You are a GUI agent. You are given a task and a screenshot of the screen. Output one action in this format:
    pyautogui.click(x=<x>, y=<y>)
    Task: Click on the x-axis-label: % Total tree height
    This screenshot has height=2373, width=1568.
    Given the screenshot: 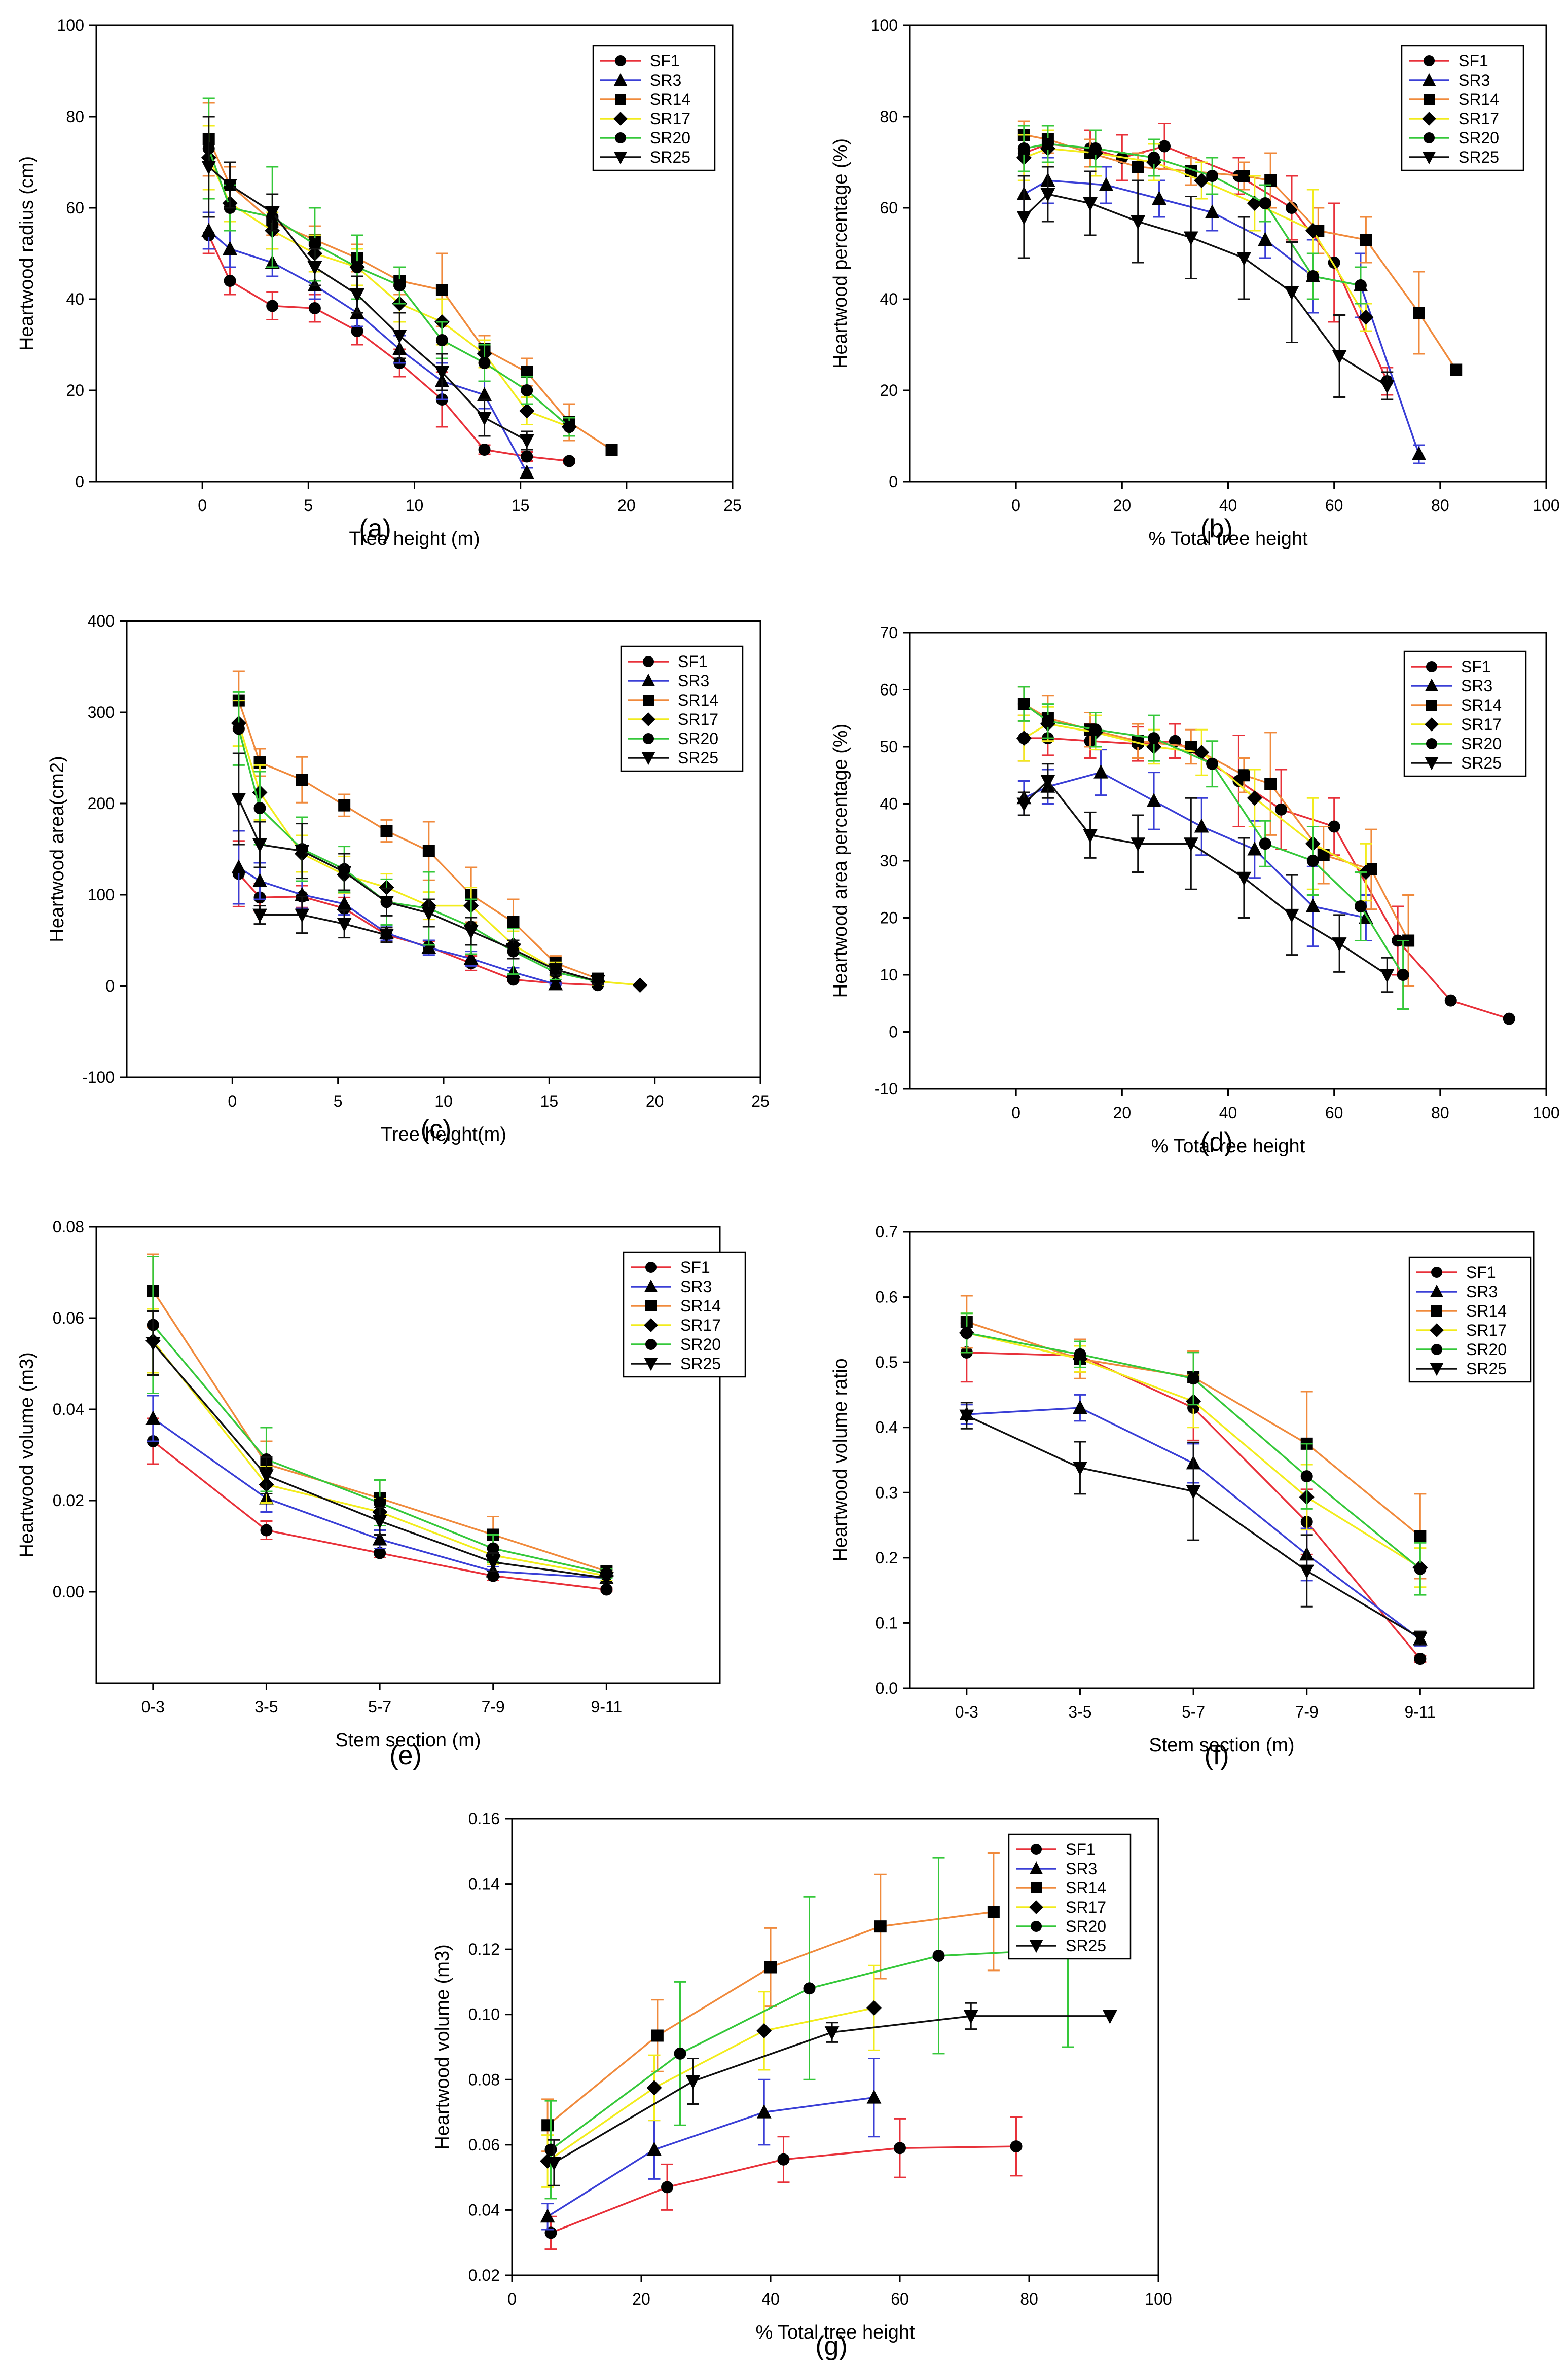 What is the action you would take?
    pyautogui.click(x=835, y=2332)
    